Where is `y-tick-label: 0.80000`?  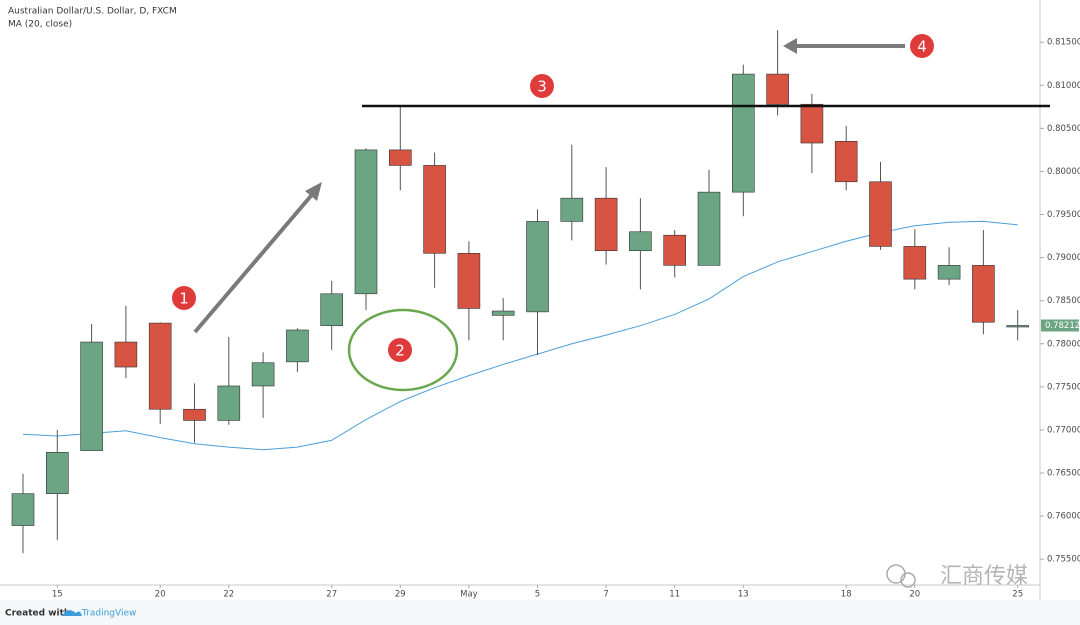
y-tick-label: 0.80000 is located at coordinates (1063, 172).